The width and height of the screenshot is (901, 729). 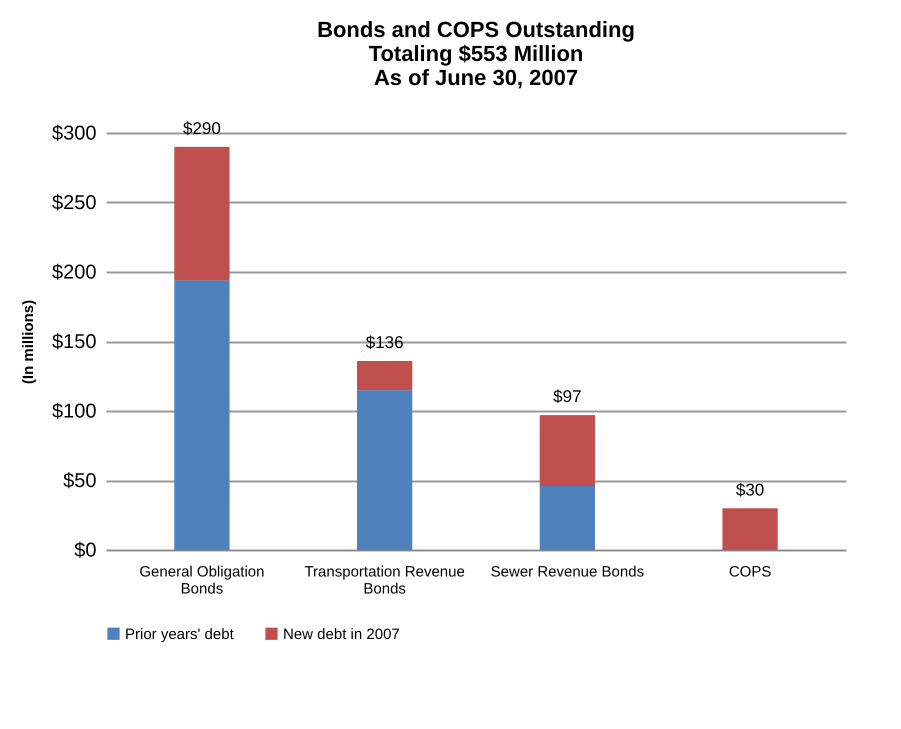 I want to click on y-tick-label: $200, so click(x=74, y=273).